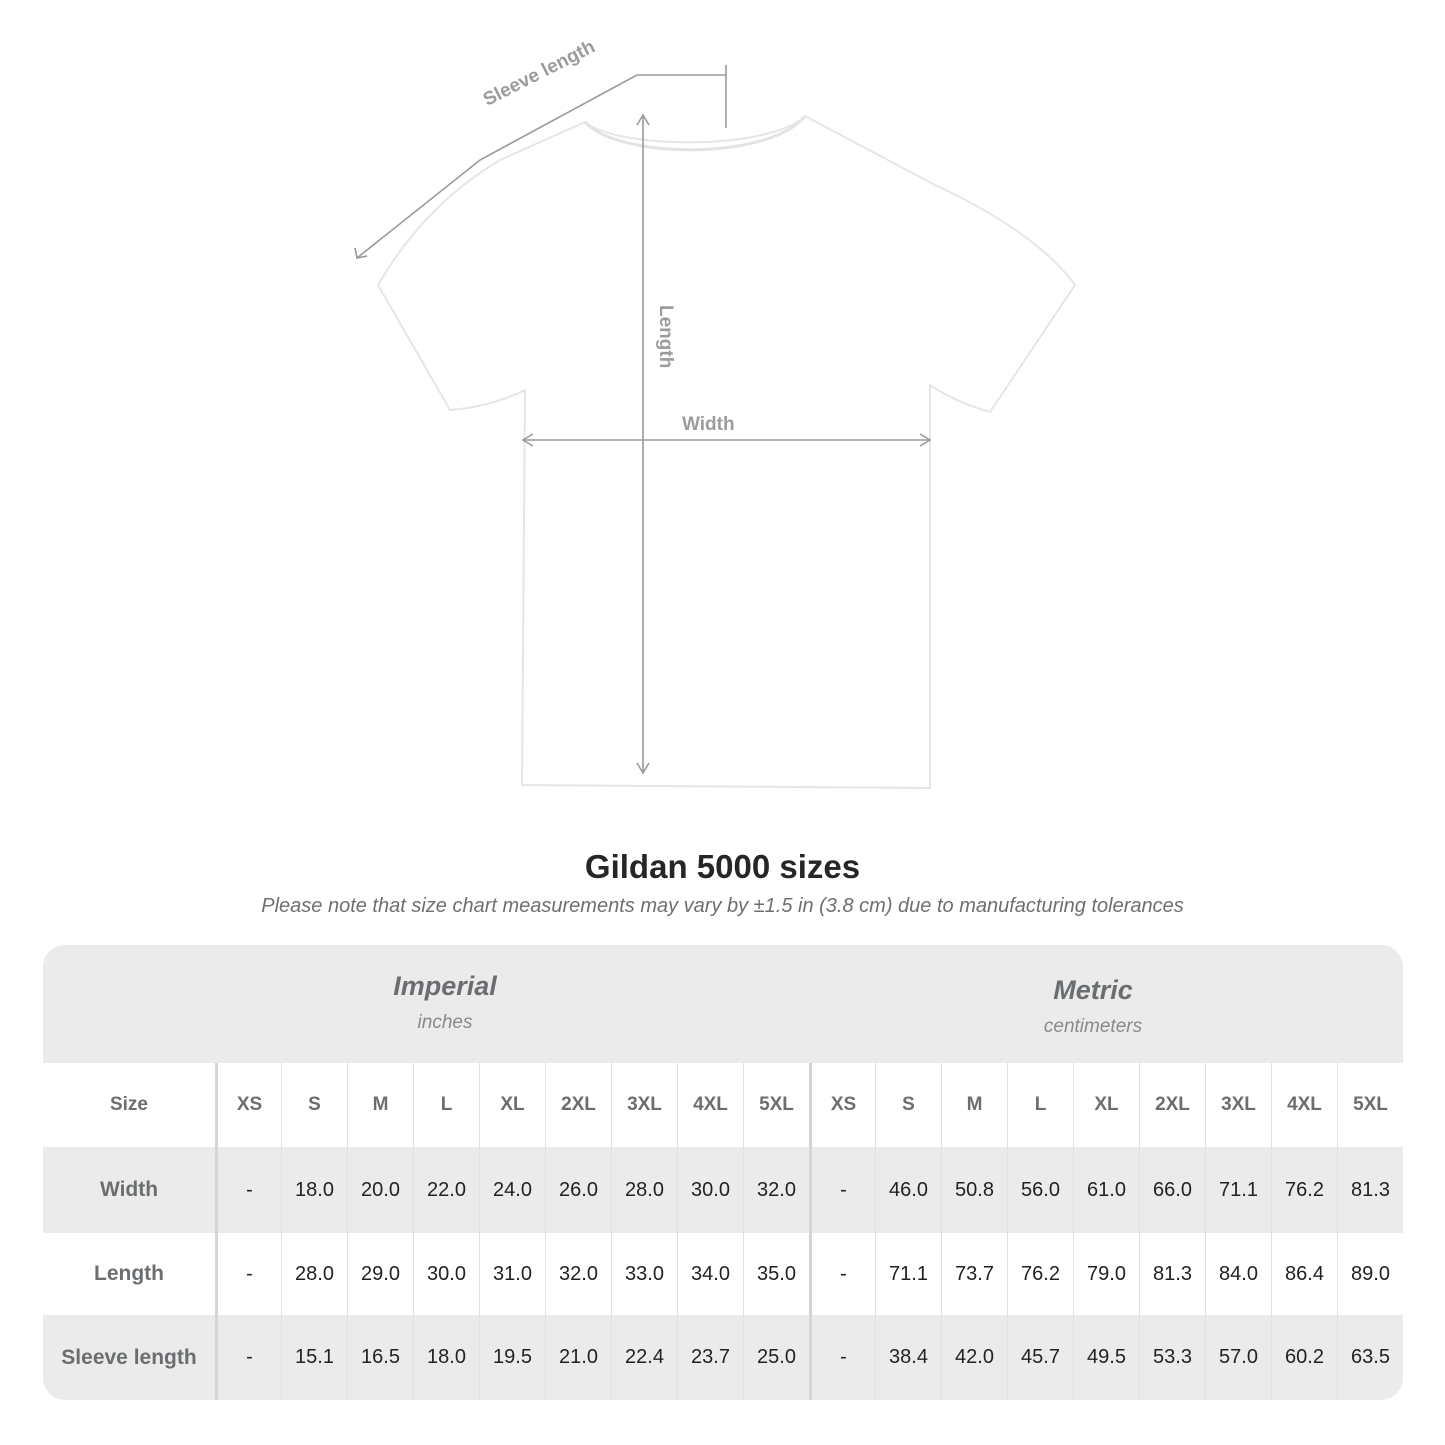 The image size is (1445, 1445). What do you see at coordinates (1172, 1357) in the screenshot?
I see `metric-value-cell: 53.3` at bounding box center [1172, 1357].